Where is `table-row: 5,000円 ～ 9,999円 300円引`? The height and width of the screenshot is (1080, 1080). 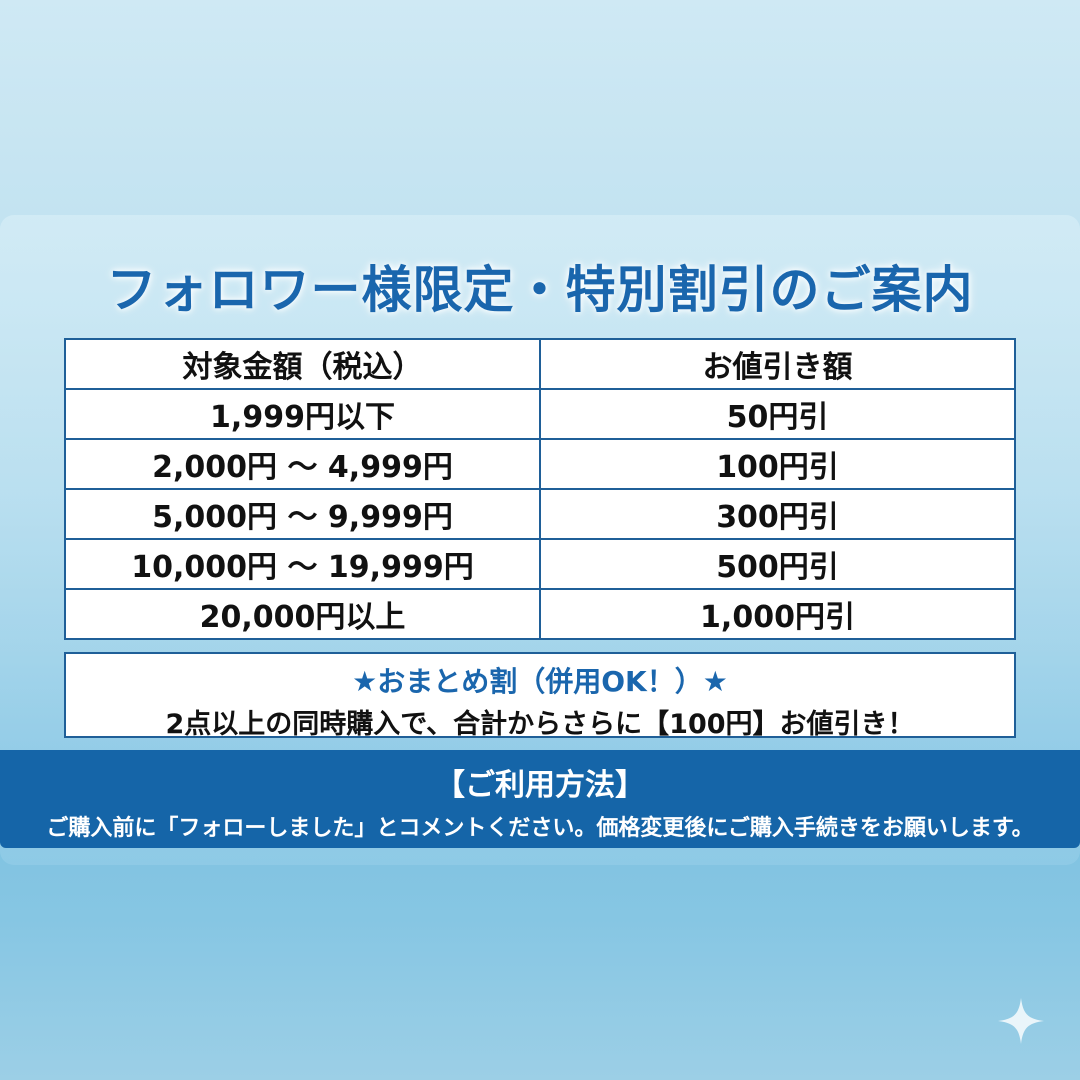 table-row: 5,000円 ～ 9,999円 300円引 is located at coordinates (540, 514).